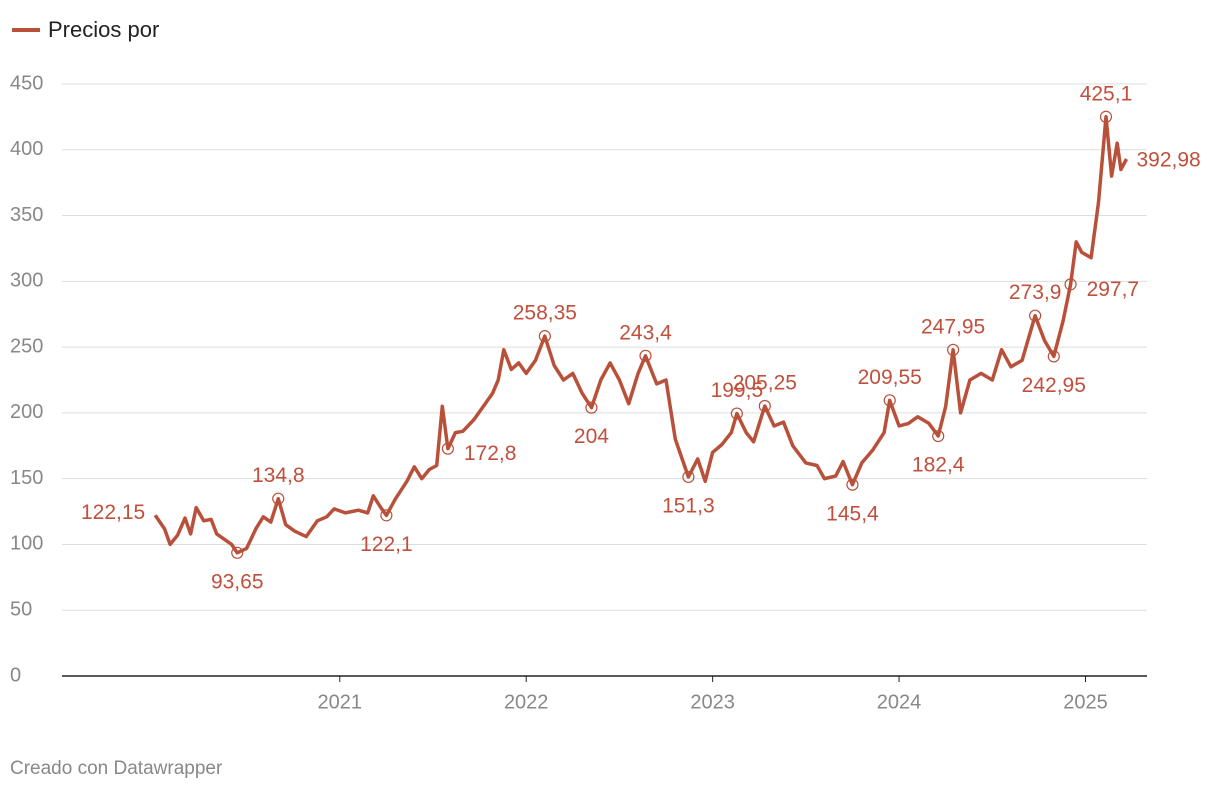  I want to click on x-tick-label: 2023, so click(712, 702).